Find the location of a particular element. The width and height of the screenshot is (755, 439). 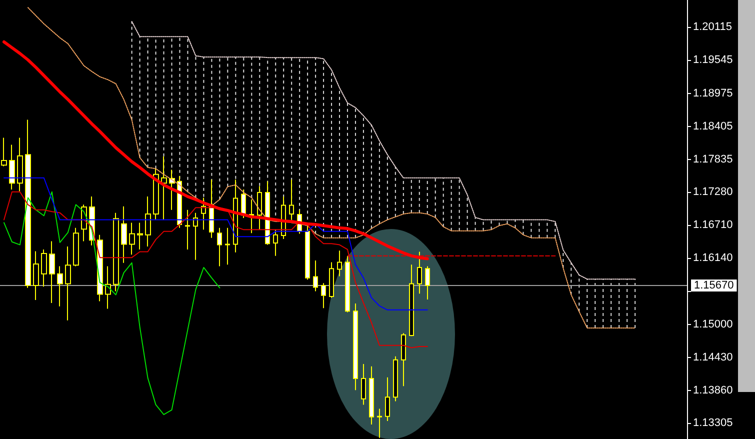

ref-line-label: 1.15670 is located at coordinates (714, 285).